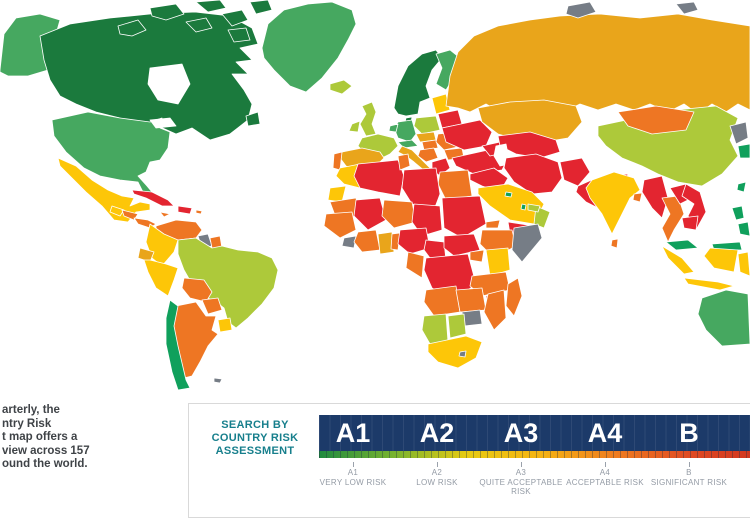 The image size is (750, 518). I want to click on region-ghana, so click(386, 243).